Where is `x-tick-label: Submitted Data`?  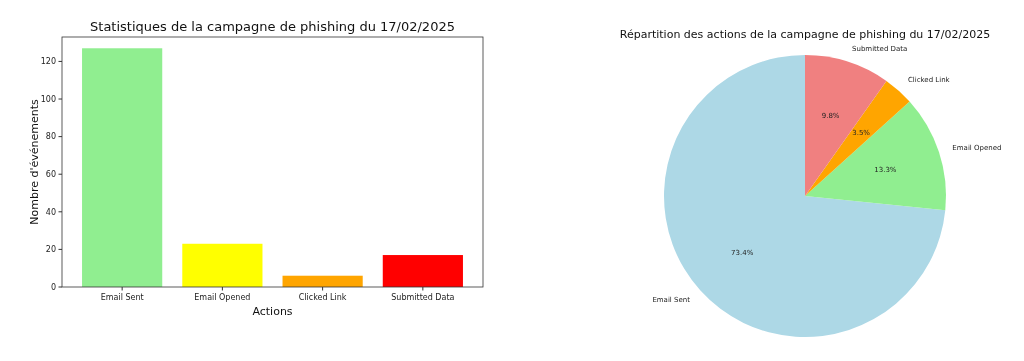 x-tick-label: Submitted Data is located at coordinates (423, 297).